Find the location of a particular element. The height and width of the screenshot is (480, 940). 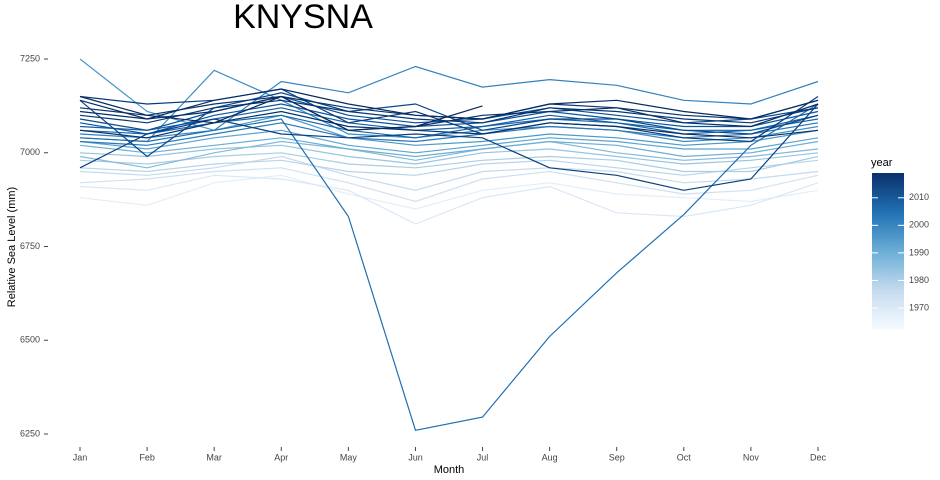

chart-title: KNYSNA is located at coordinates (303, 18).